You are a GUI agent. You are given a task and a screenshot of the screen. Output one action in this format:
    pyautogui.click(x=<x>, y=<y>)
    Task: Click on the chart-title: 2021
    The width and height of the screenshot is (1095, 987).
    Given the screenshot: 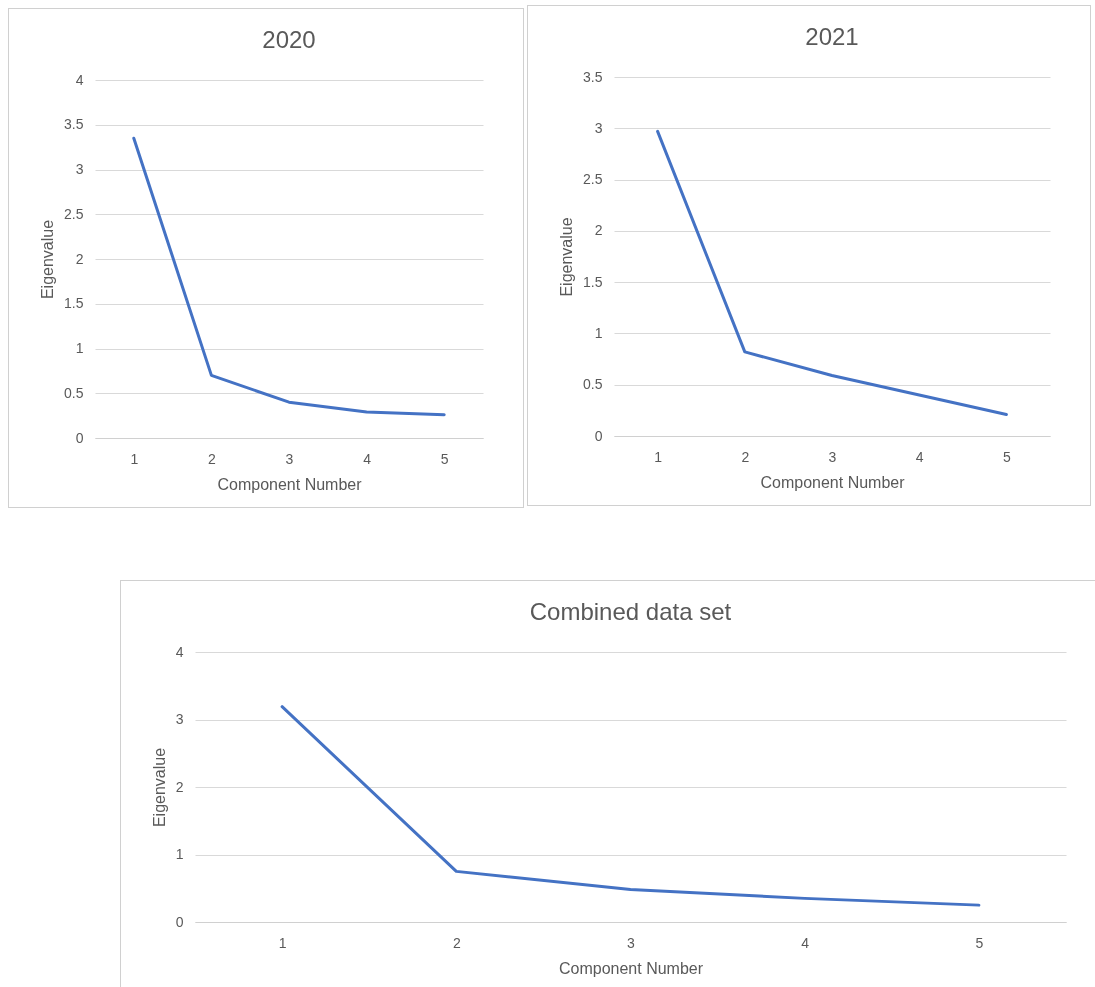 What is the action you would take?
    pyautogui.click(x=832, y=36)
    